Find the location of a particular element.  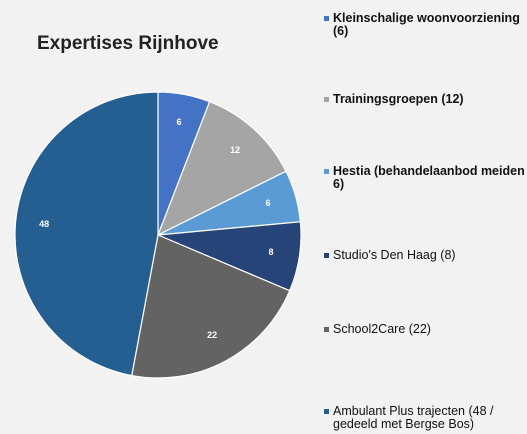

legend-item: Trainingsgroepen (12) is located at coordinates (425, 99).